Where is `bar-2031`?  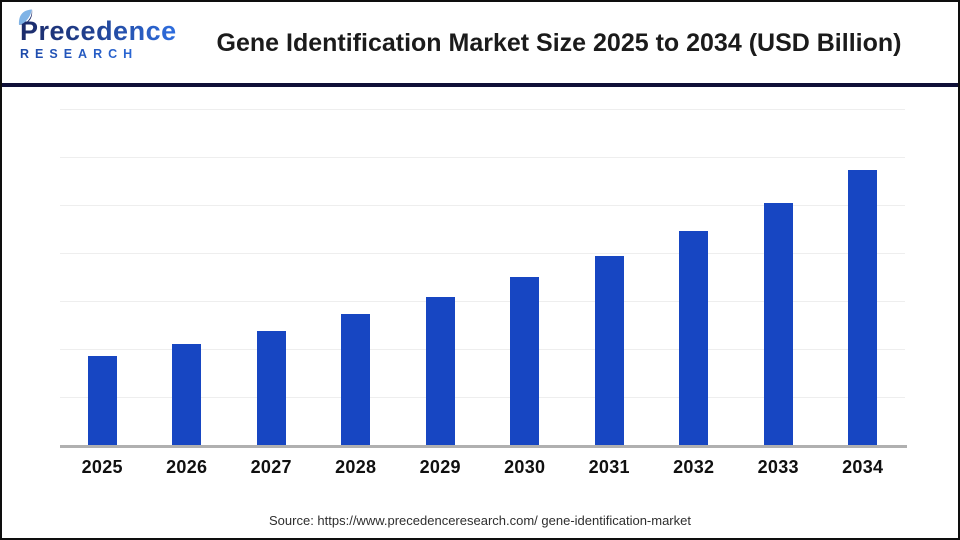 bar-2031 is located at coordinates (609, 350).